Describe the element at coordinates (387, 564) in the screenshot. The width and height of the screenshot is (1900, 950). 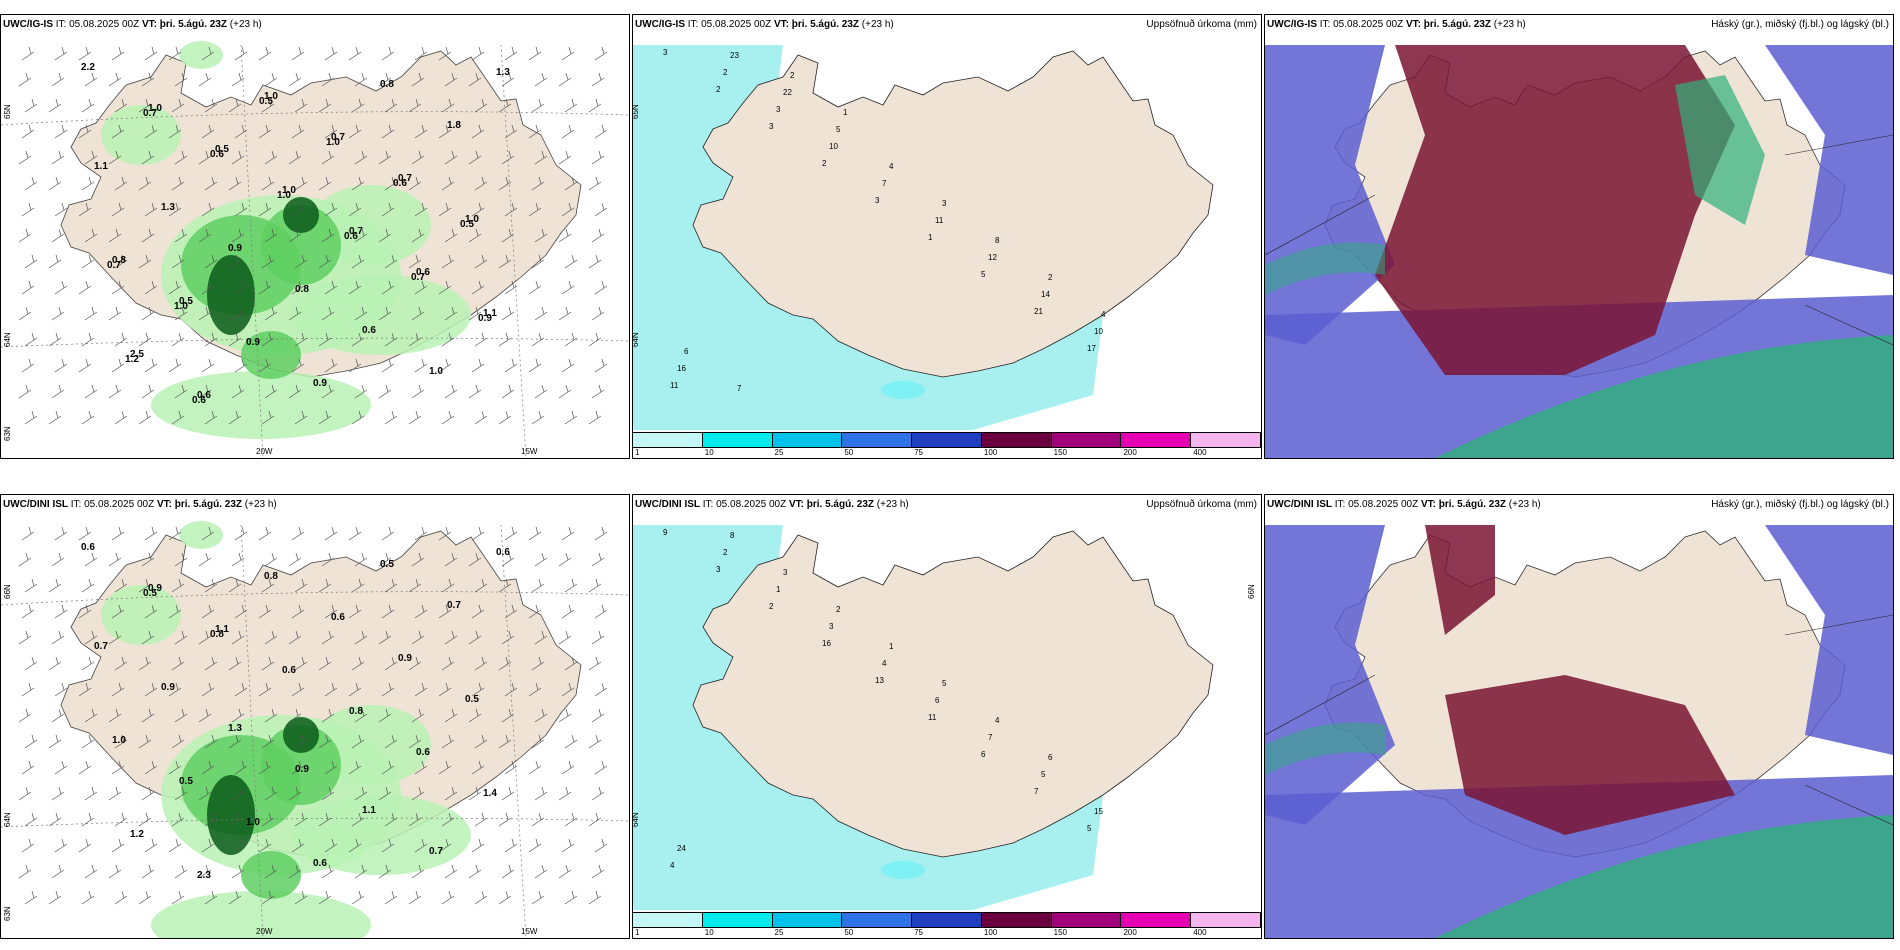
I see `precip-value-label: 0.5` at that location.